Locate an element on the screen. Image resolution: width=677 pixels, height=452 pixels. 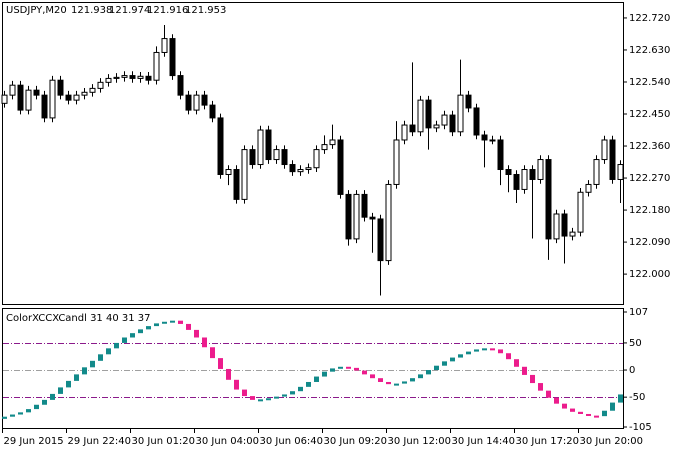
x-tick-label: 30 Jun 06:40 is located at coordinates (292, 441).